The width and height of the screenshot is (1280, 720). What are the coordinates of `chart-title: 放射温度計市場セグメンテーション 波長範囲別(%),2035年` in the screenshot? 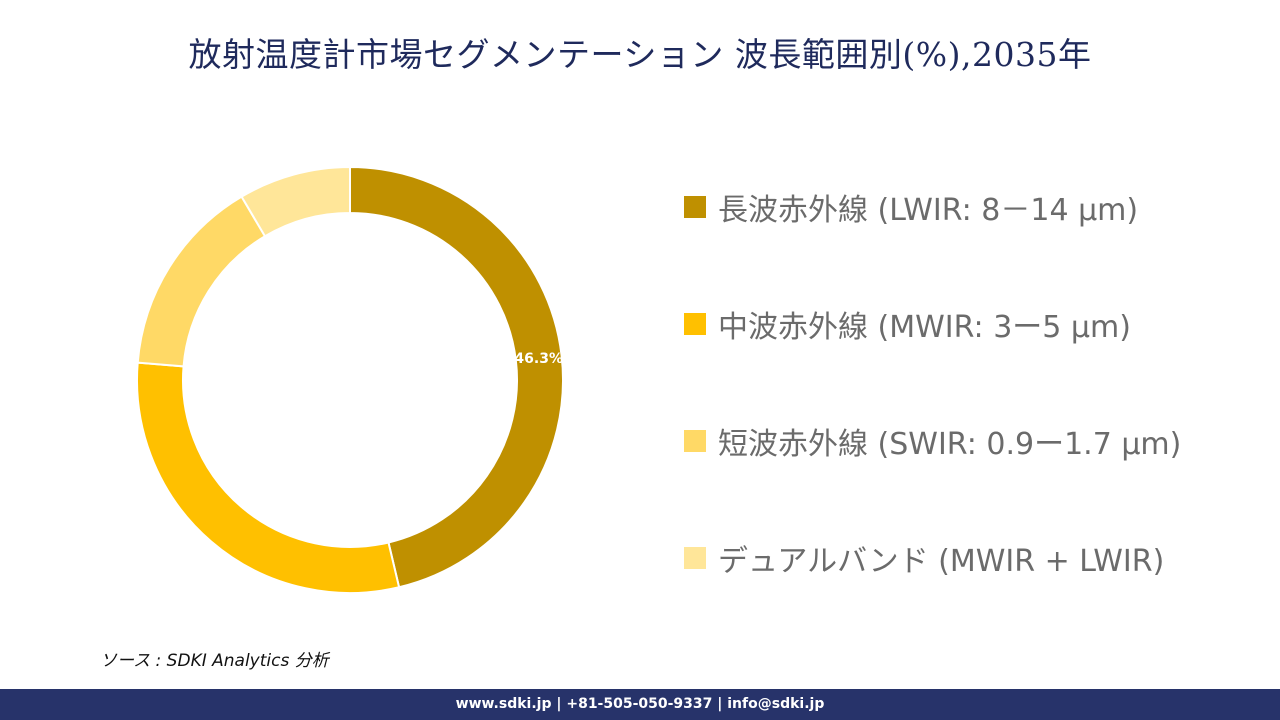 It's located at (640, 54).